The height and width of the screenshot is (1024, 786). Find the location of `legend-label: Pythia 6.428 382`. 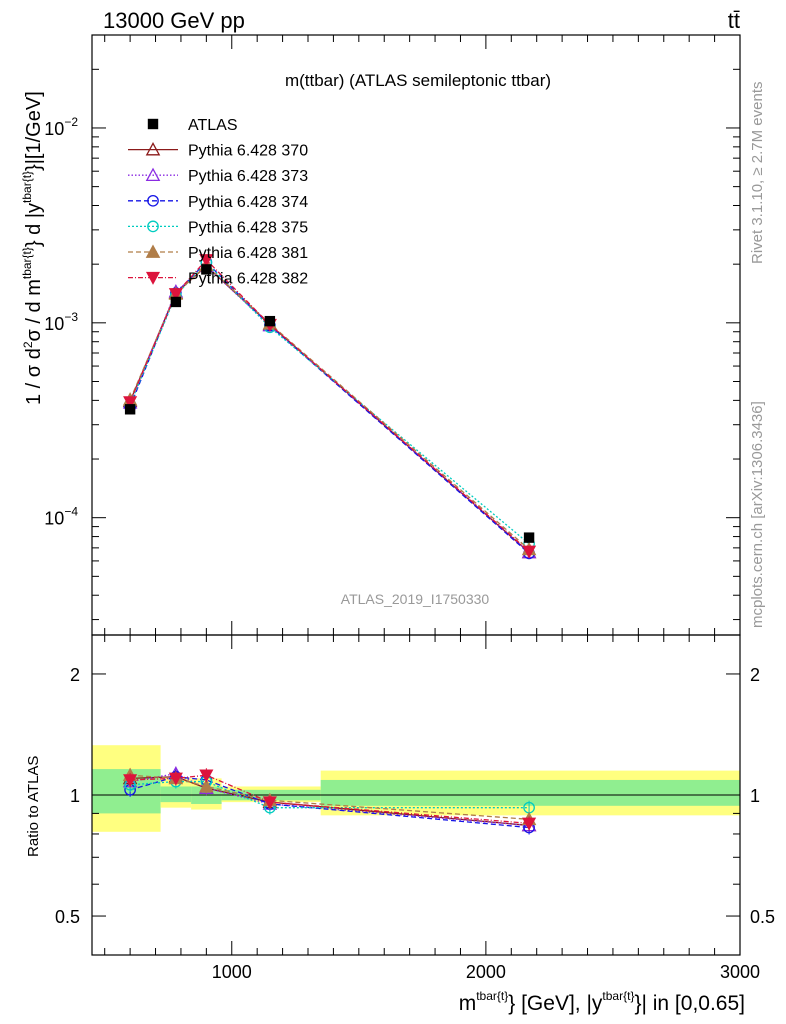

legend-label: Pythia 6.428 382 is located at coordinates (248, 279).